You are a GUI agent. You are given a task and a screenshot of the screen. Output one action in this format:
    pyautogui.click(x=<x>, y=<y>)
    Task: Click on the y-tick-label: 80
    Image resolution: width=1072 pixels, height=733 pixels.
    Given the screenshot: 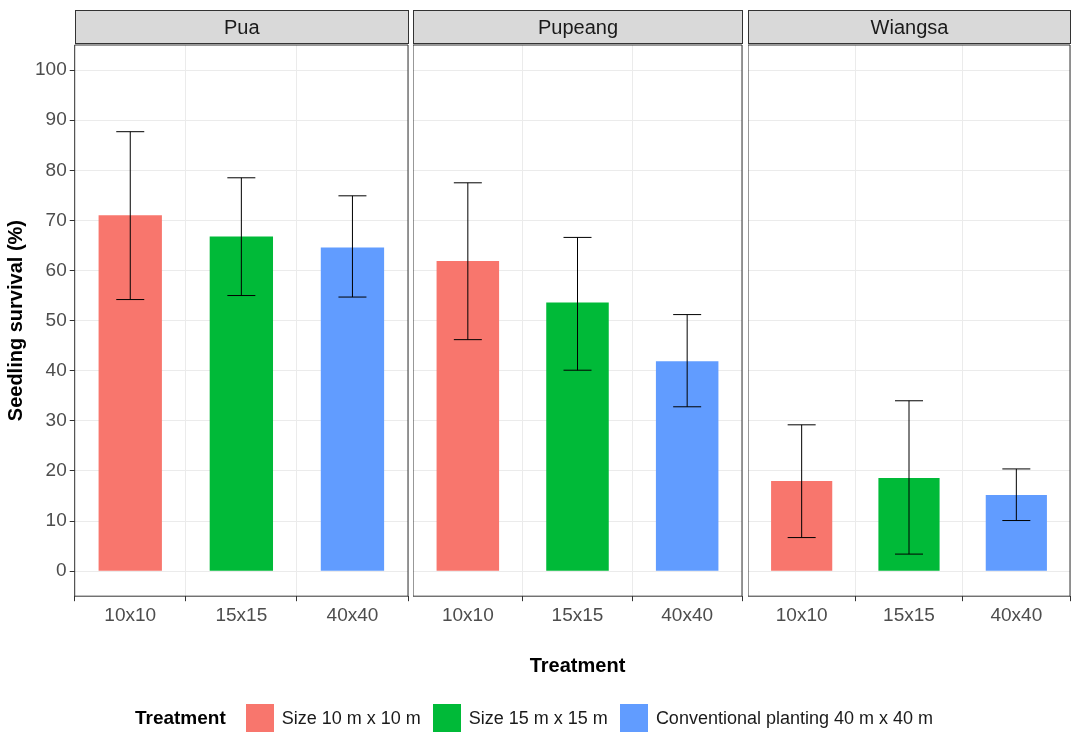 What is the action you would take?
    pyautogui.click(x=56, y=169)
    